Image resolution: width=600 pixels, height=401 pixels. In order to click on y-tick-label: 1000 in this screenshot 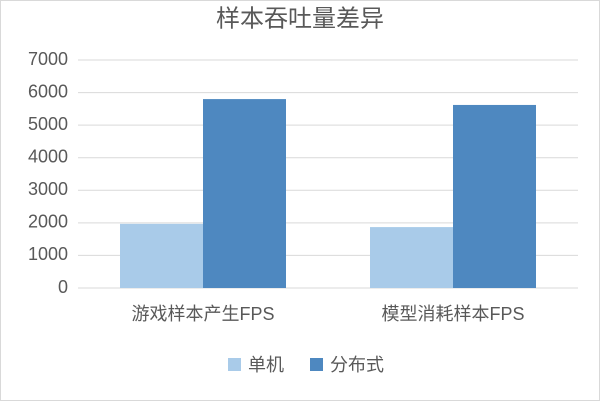, I will do `click(48, 254)`.